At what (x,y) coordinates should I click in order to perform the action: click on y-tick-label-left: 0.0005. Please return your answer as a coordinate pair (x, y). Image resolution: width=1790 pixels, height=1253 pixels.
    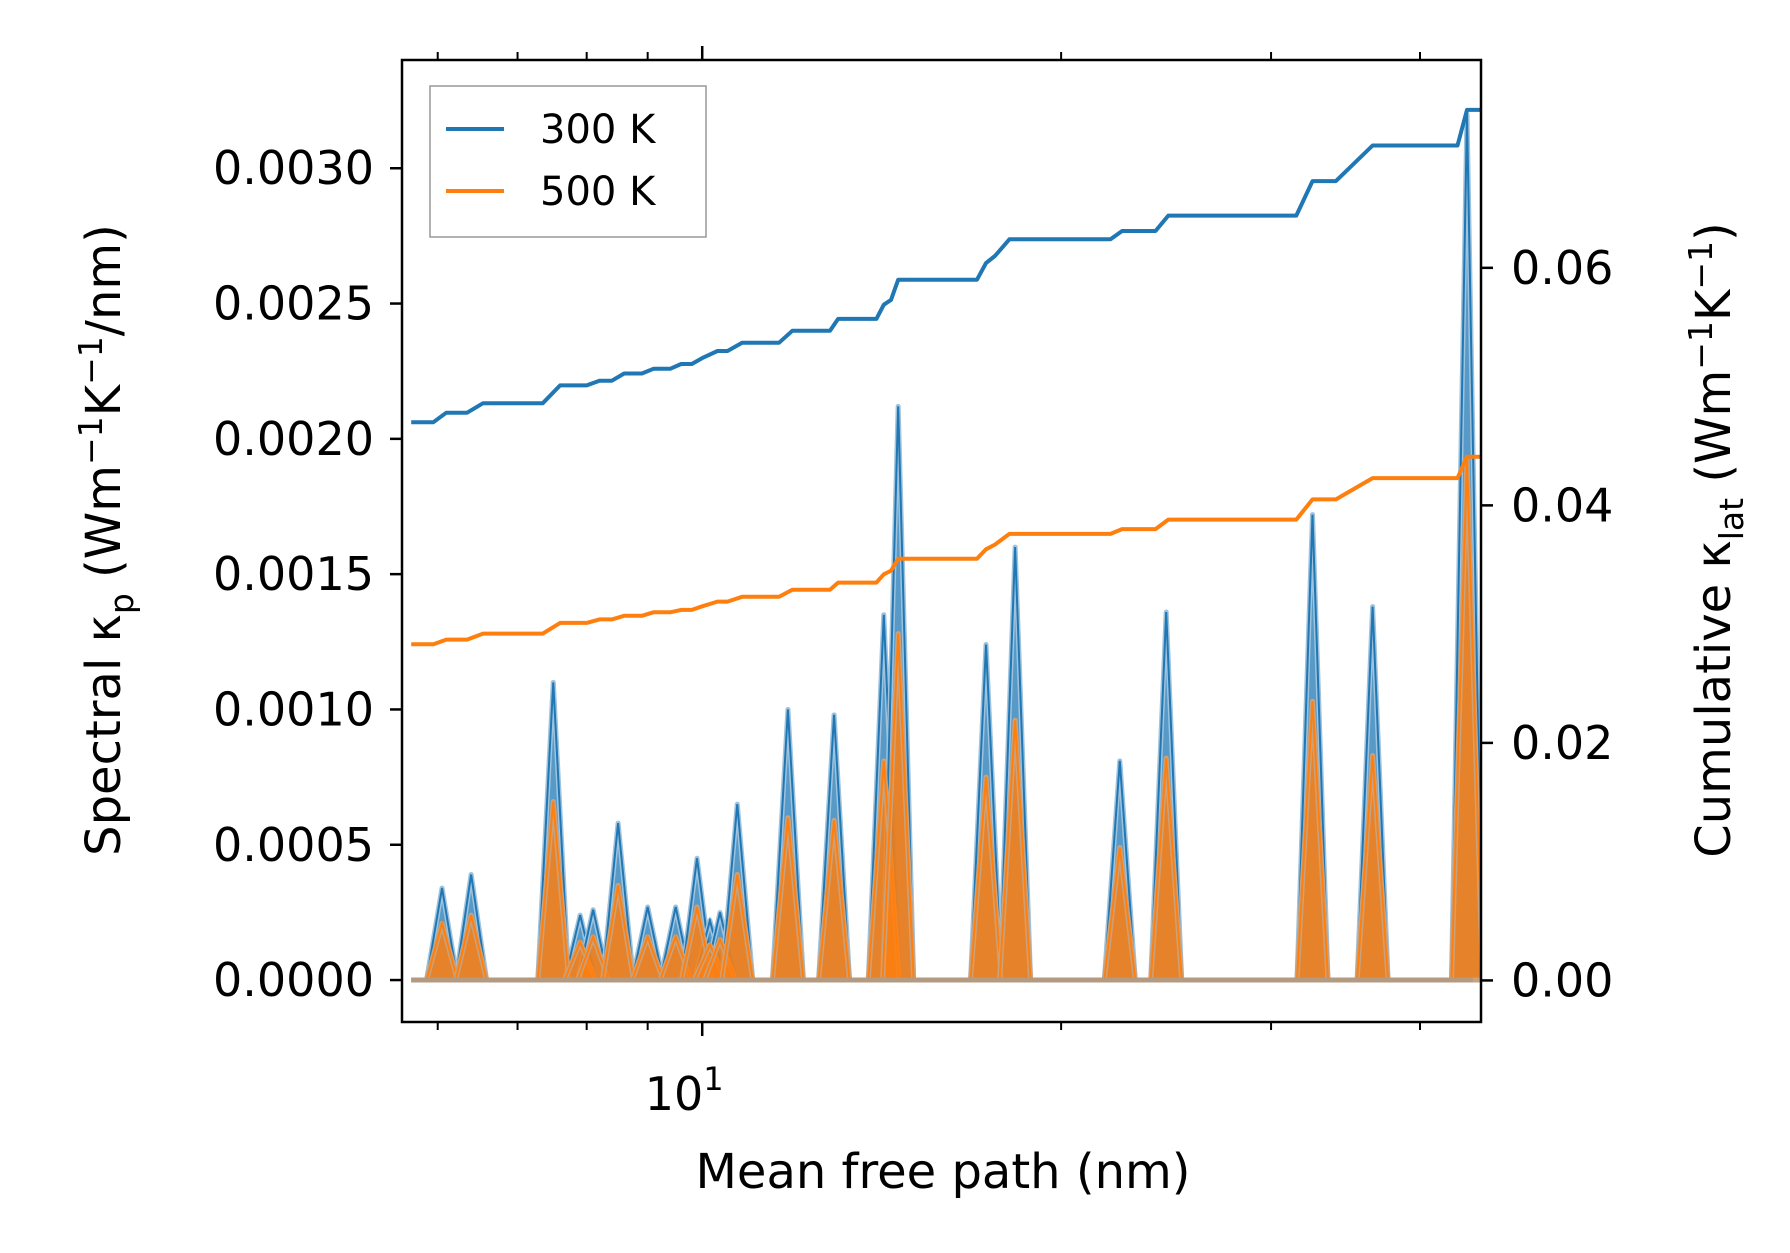
    Looking at the image, I should click on (293, 845).